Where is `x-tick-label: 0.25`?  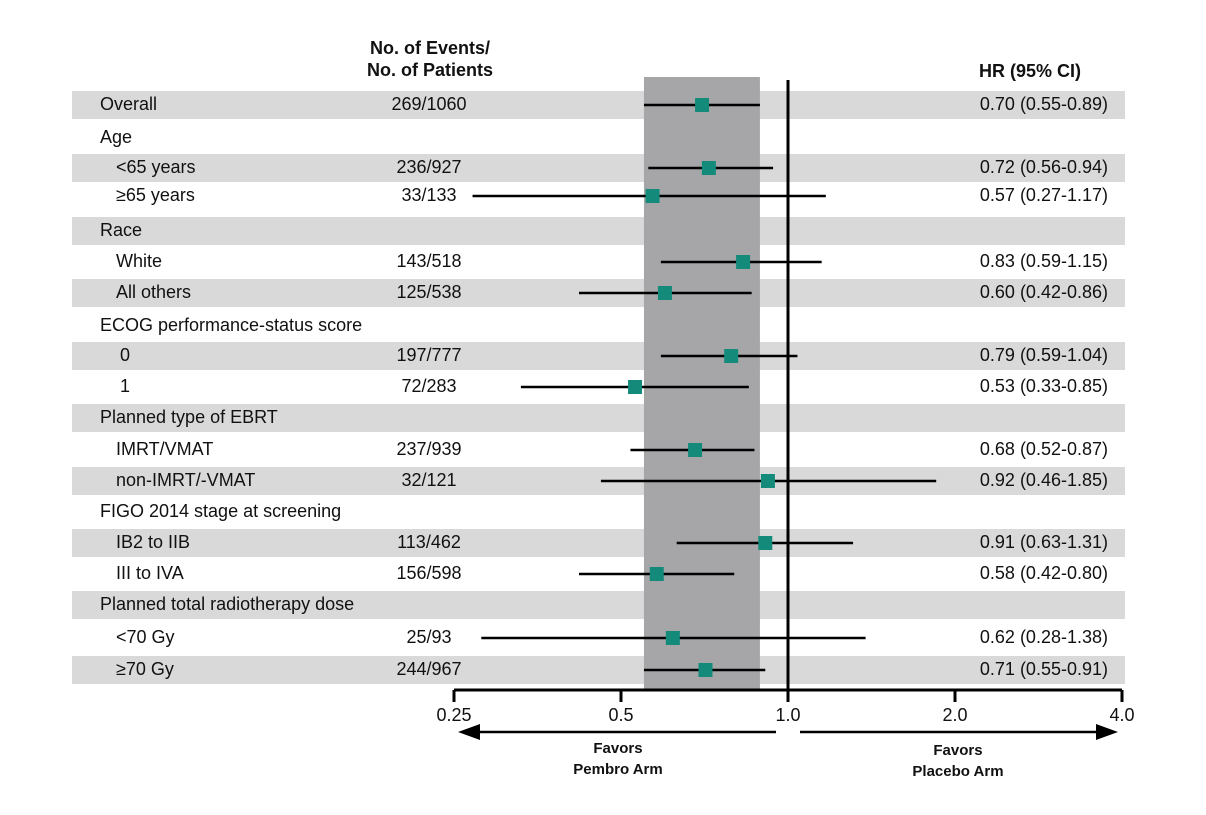 x-tick-label: 0.25 is located at coordinates (453, 715).